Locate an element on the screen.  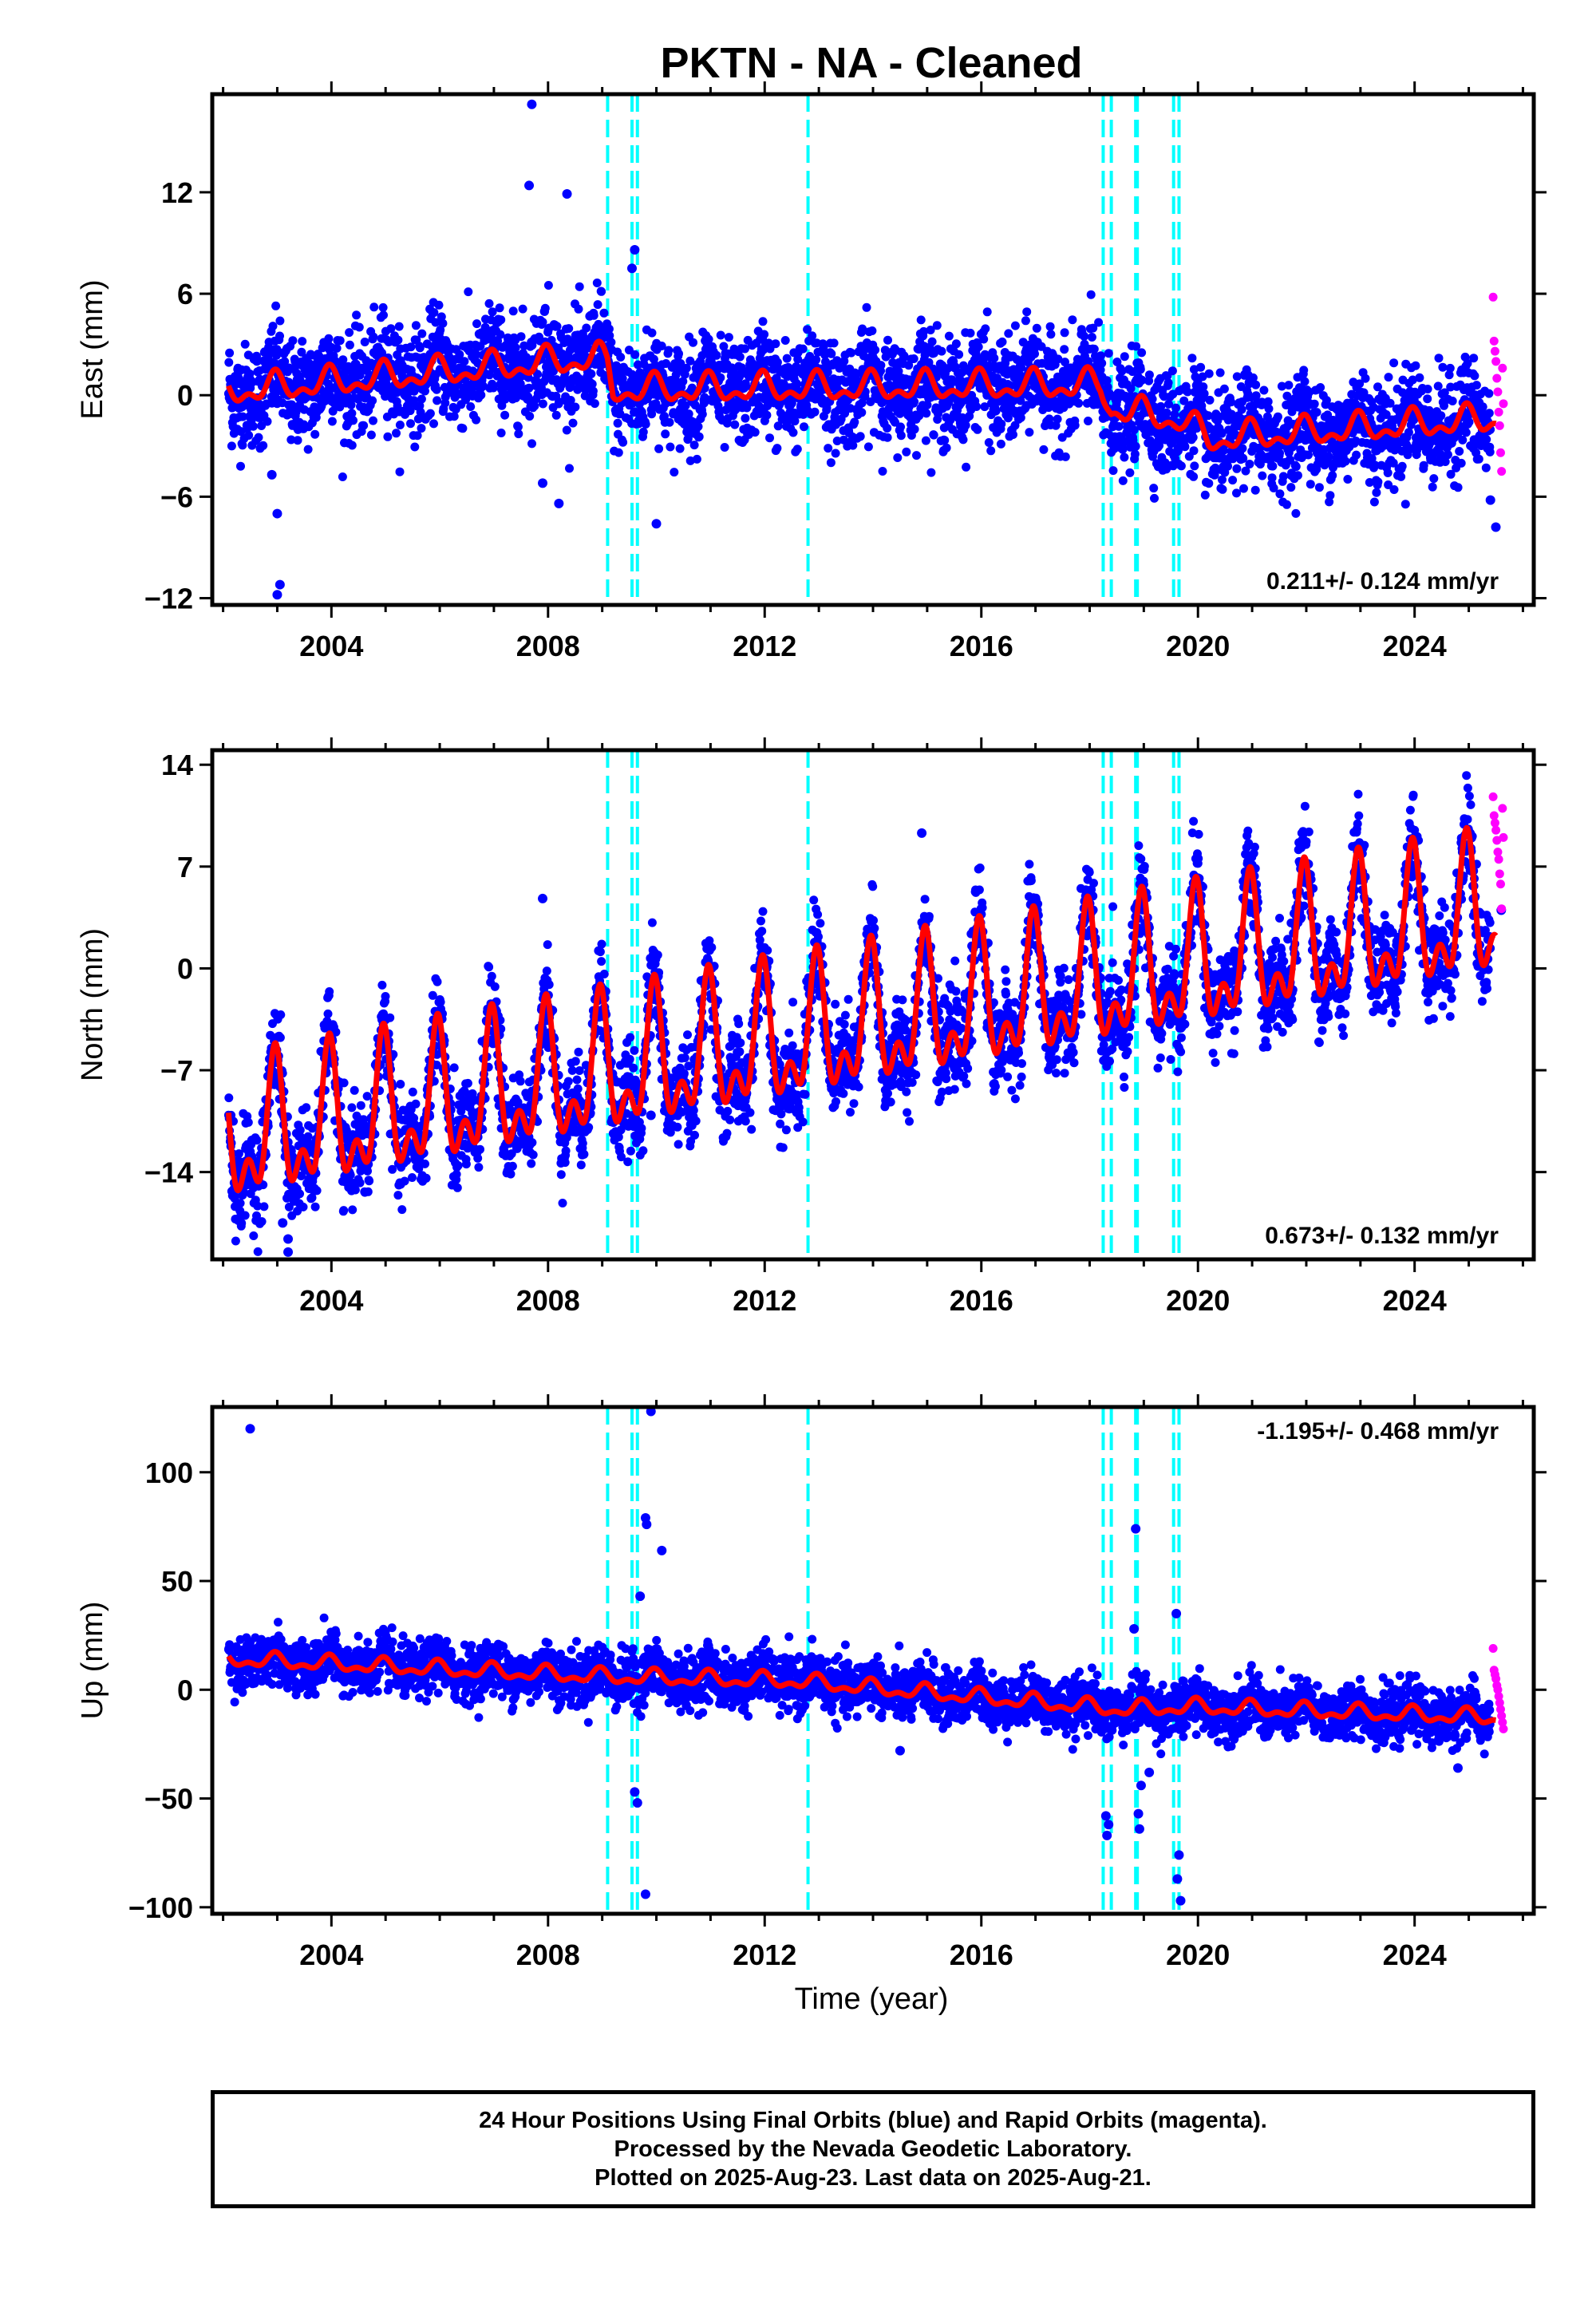
outlier-point is located at coordinates (1490, 500).